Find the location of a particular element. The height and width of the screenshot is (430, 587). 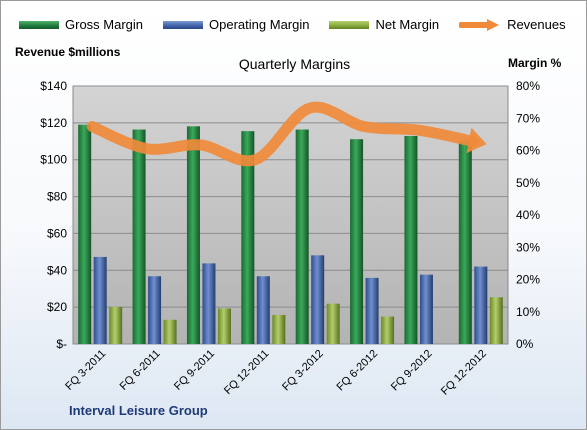

legend-arrow-icon is located at coordinates (479, 24).